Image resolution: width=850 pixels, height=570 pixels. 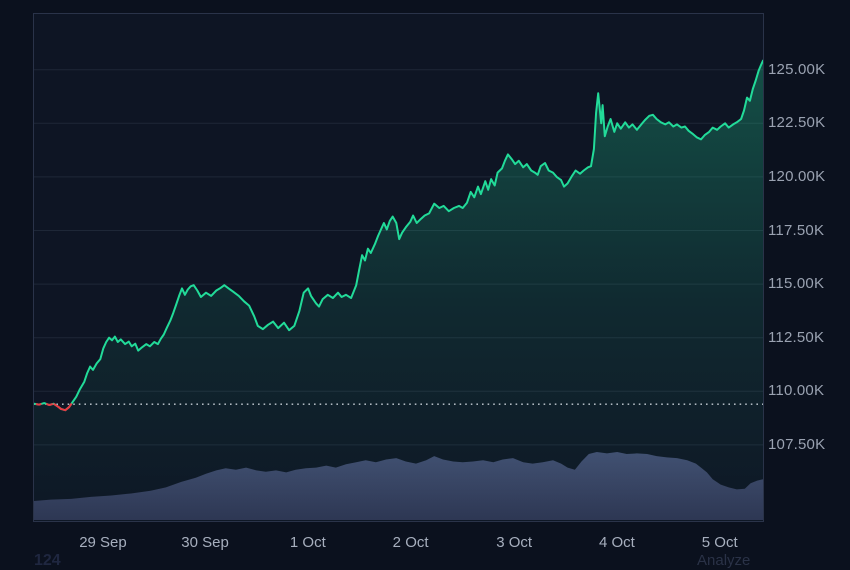 What do you see at coordinates (797, 176) in the screenshot?
I see `y-axis-label: 120.00K` at bounding box center [797, 176].